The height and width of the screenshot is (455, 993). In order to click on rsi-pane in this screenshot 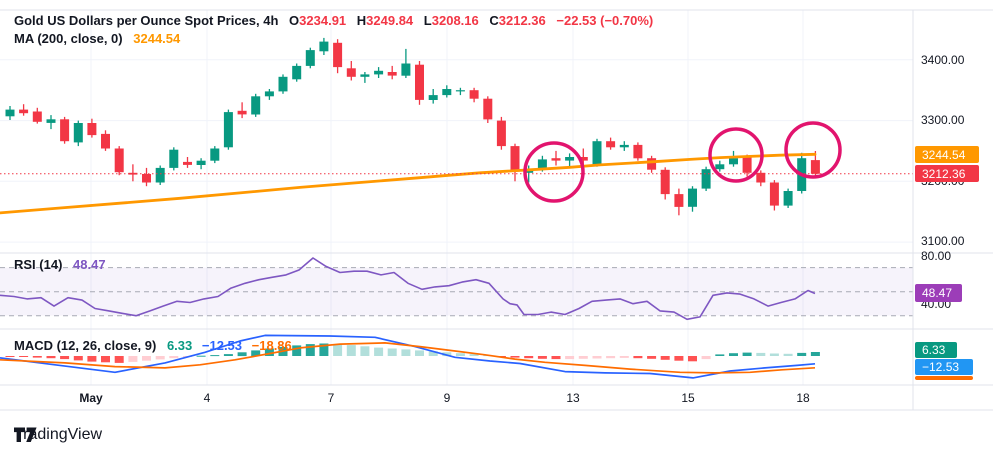, I will do `click(456, 289)`.